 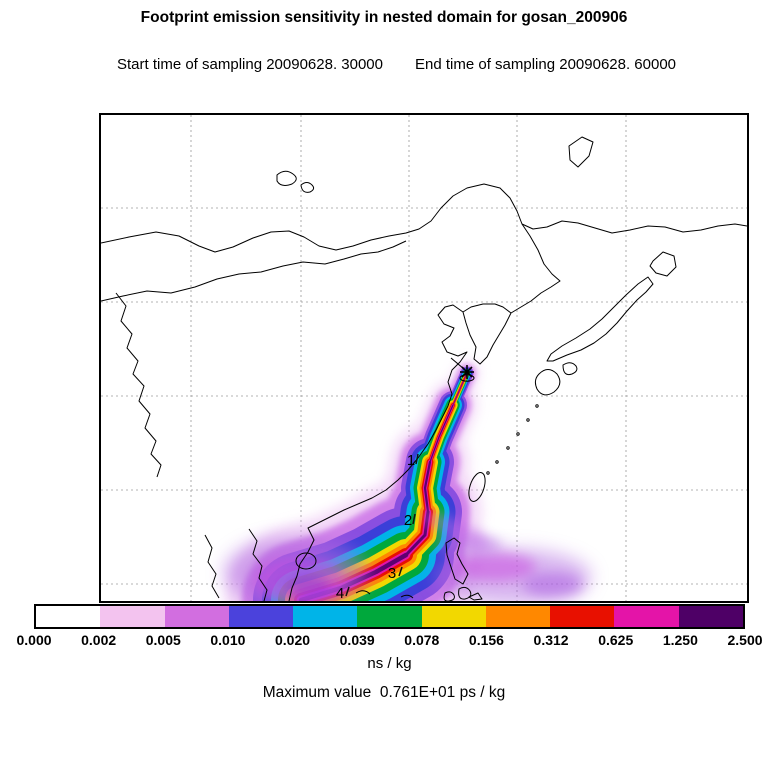 What do you see at coordinates (392, 573) in the screenshot?
I see `day-label-3: 3` at bounding box center [392, 573].